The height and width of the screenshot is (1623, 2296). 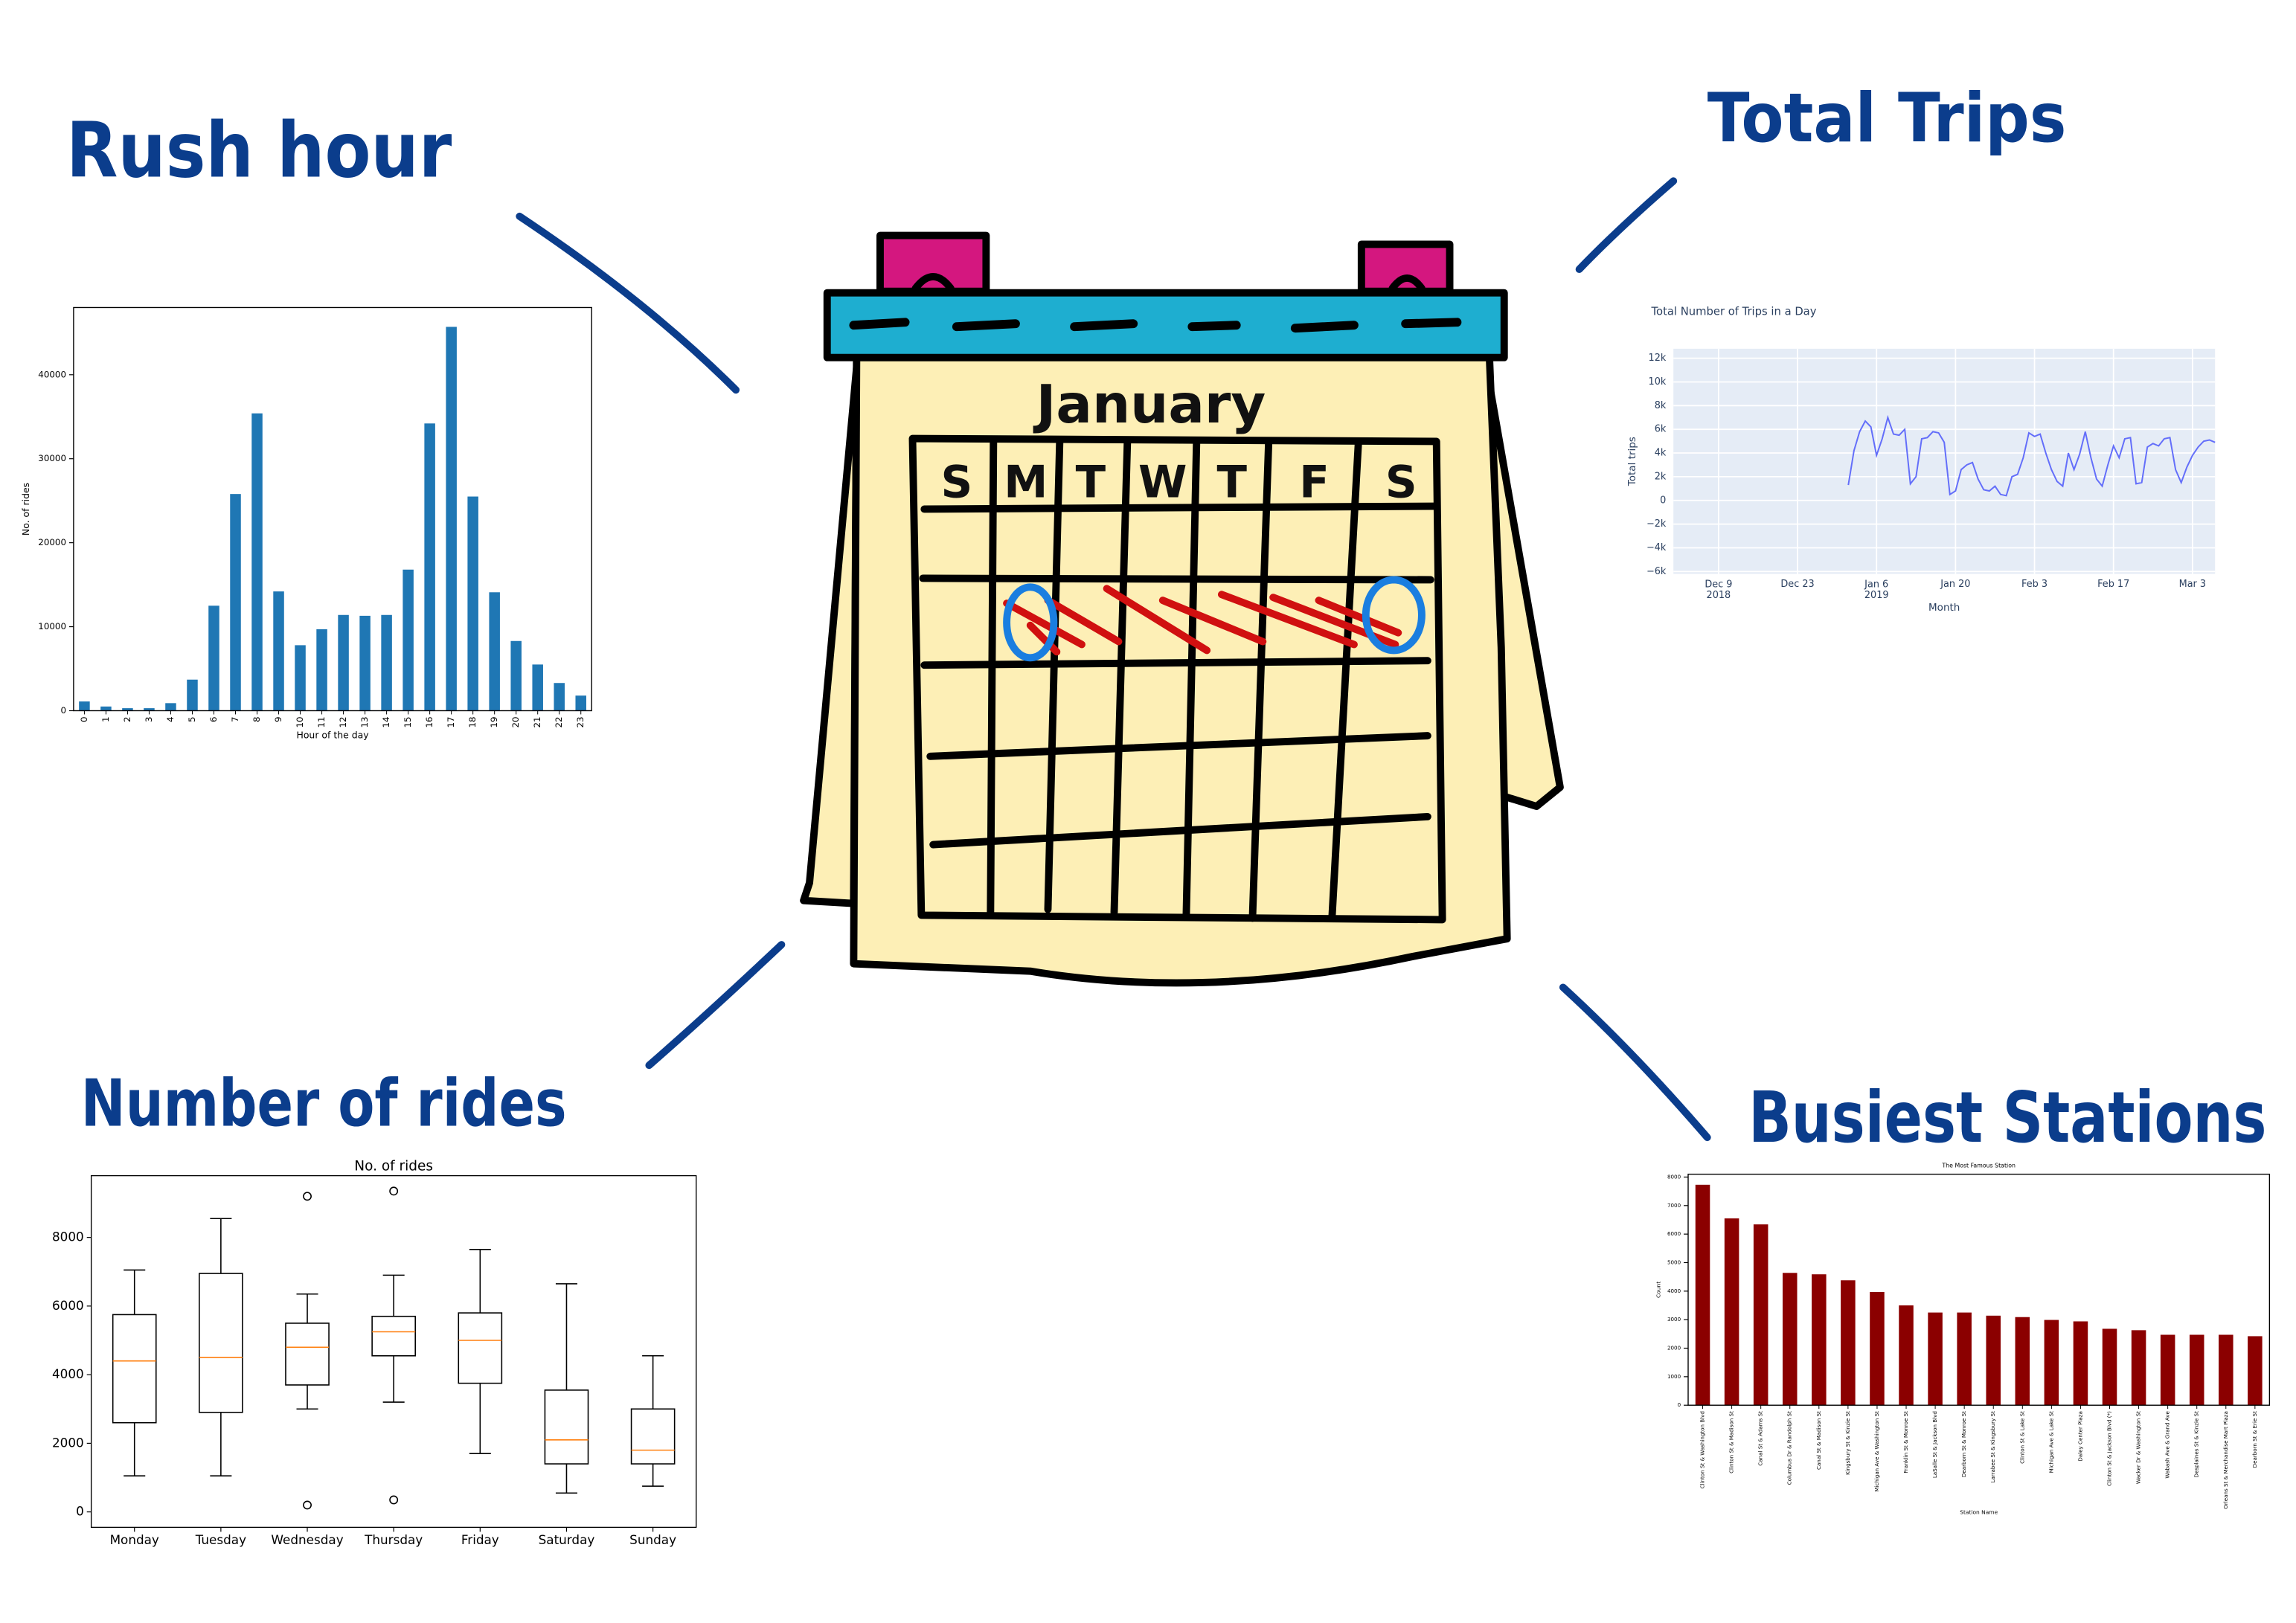 What do you see at coordinates (149, 719) in the screenshot?
I see `x-tick-label: 3` at bounding box center [149, 719].